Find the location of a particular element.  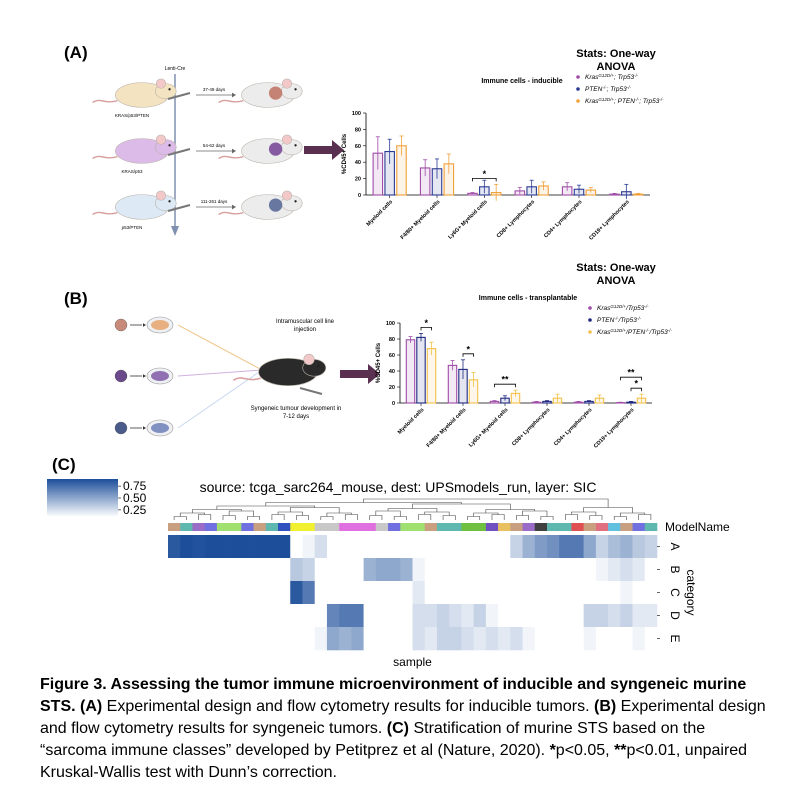

mouse-illustration is located at coordinates (260, 205).